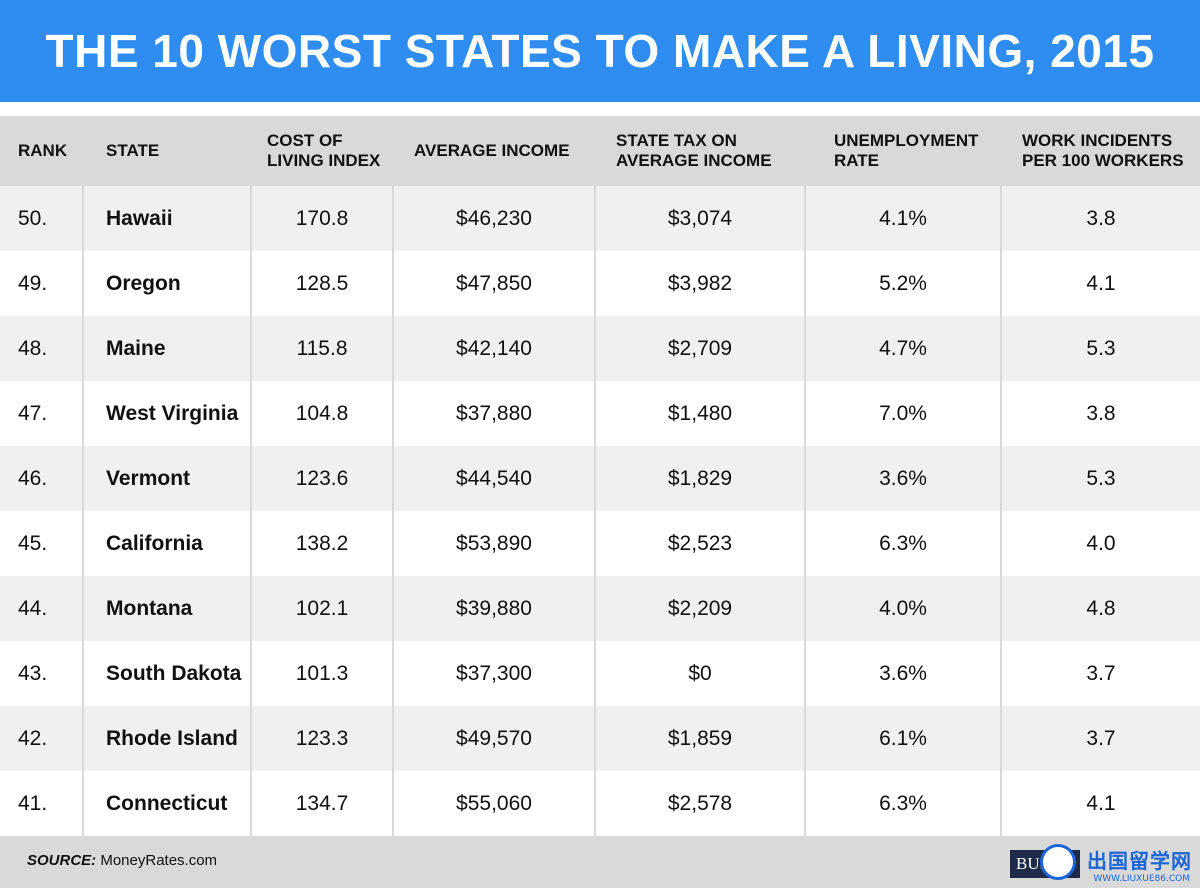 This screenshot has height=888, width=1200. What do you see at coordinates (322, 478) in the screenshot?
I see `table-cell: 123.6` at bounding box center [322, 478].